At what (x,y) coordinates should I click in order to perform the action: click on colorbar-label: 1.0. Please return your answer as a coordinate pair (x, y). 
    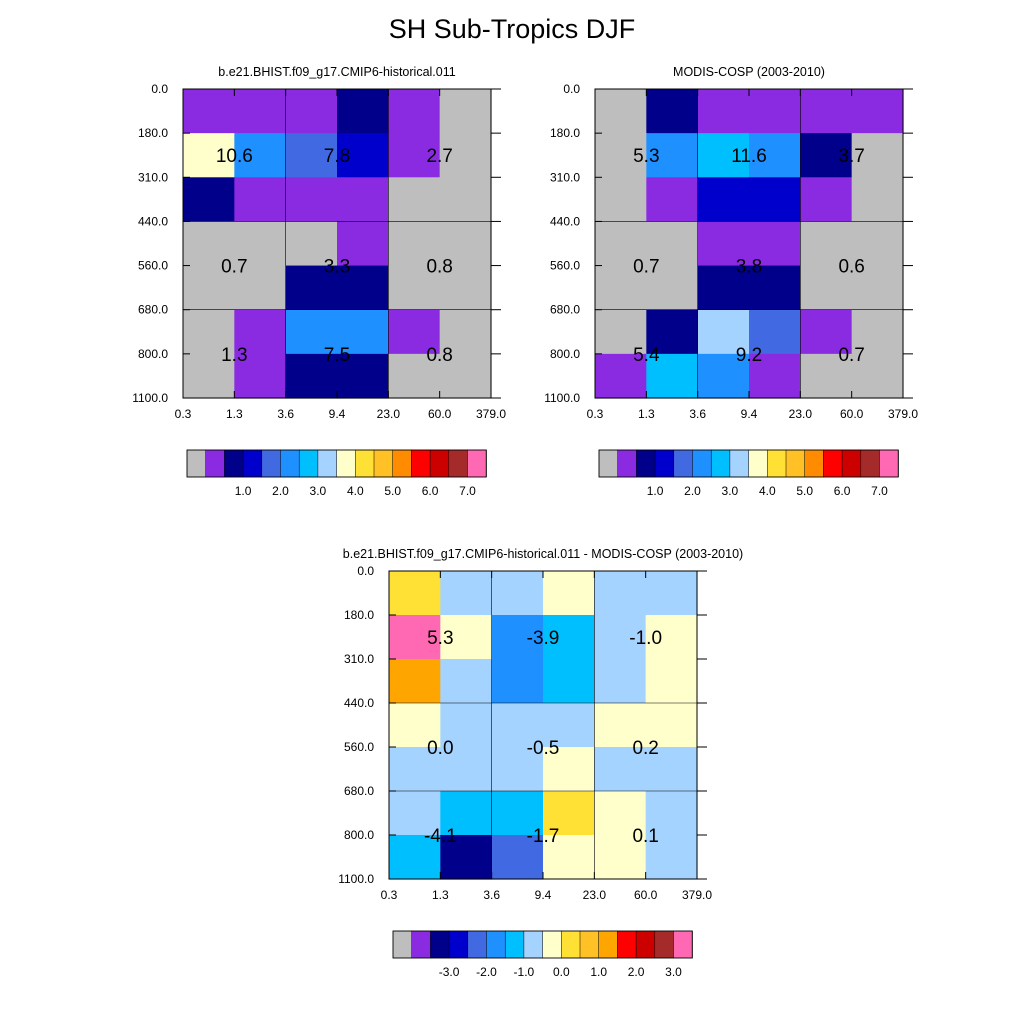
    Looking at the image, I should click on (598, 972).